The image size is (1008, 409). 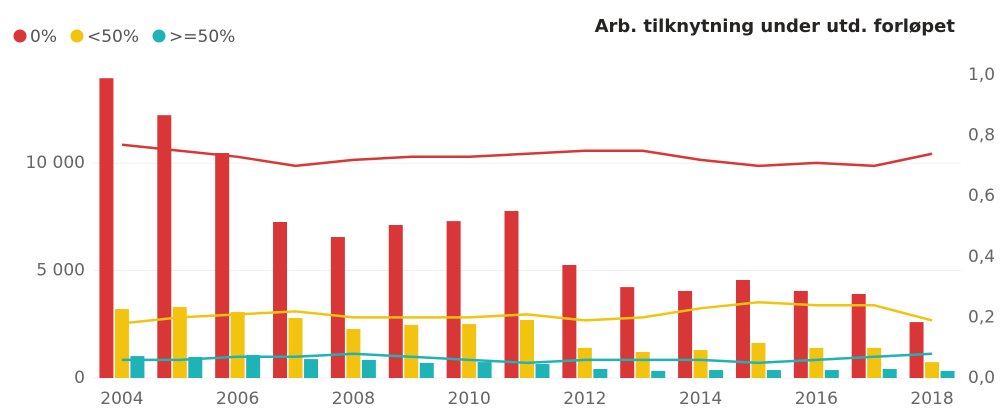 What do you see at coordinates (981, 136) in the screenshot?
I see `y2-tick-label: 0,8` at bounding box center [981, 136].